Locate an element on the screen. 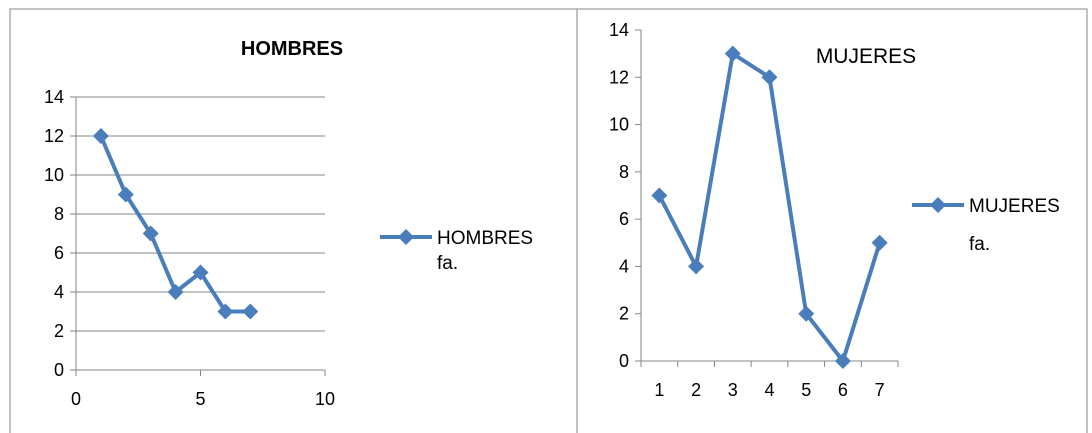 The height and width of the screenshot is (433, 1092). mujeres-y-tick-label: 0 is located at coordinates (624, 361).